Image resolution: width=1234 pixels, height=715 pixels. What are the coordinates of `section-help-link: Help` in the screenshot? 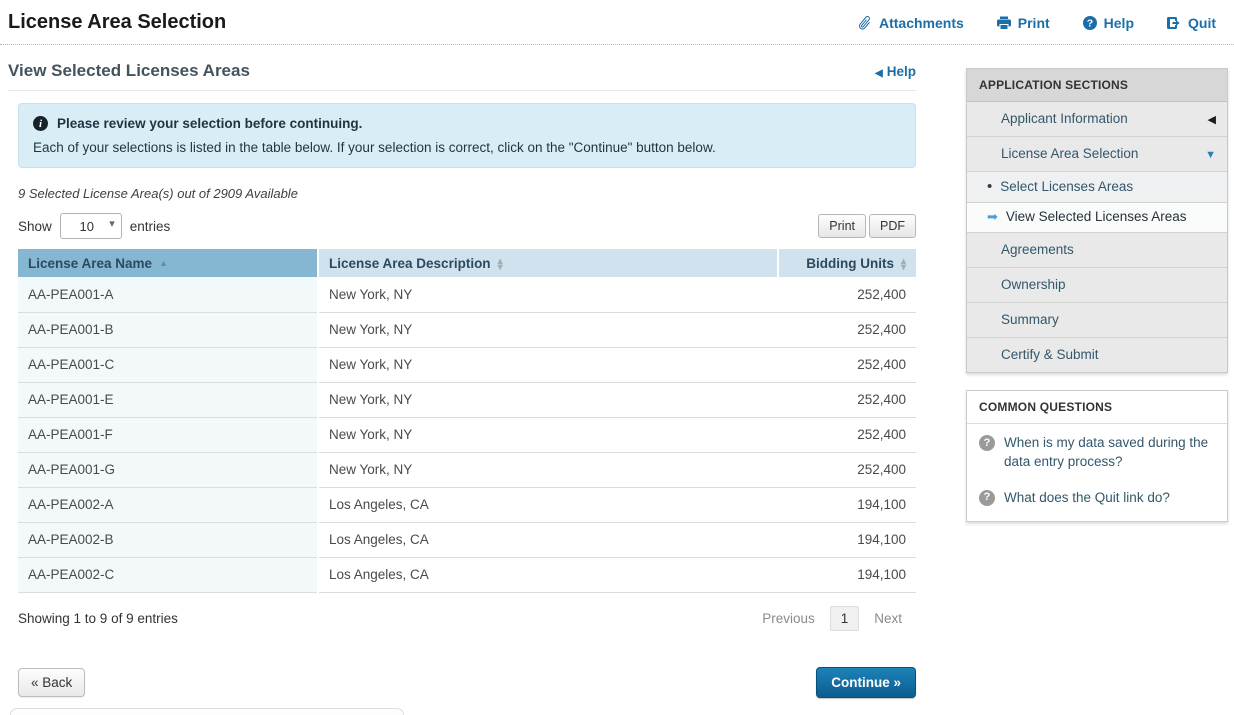 It's located at (895, 71).